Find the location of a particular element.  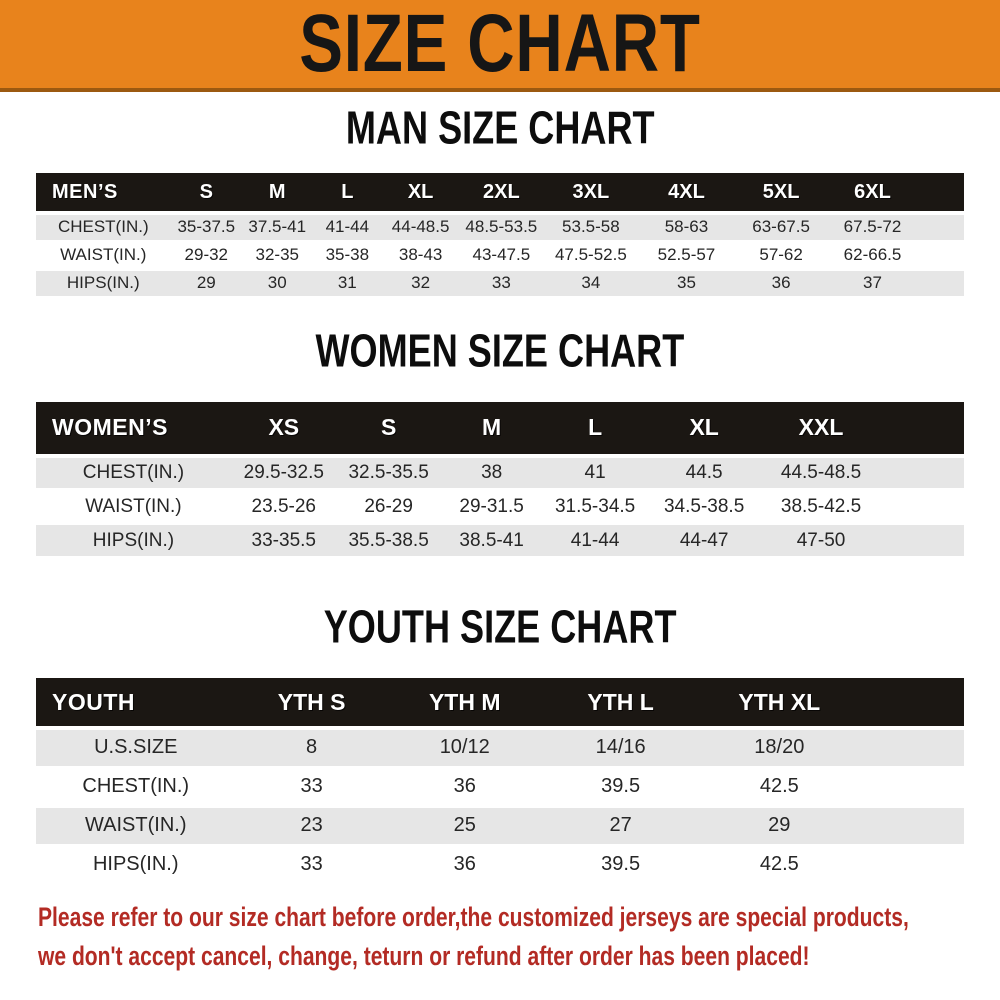

size-cell: 44.5 is located at coordinates (704, 473).